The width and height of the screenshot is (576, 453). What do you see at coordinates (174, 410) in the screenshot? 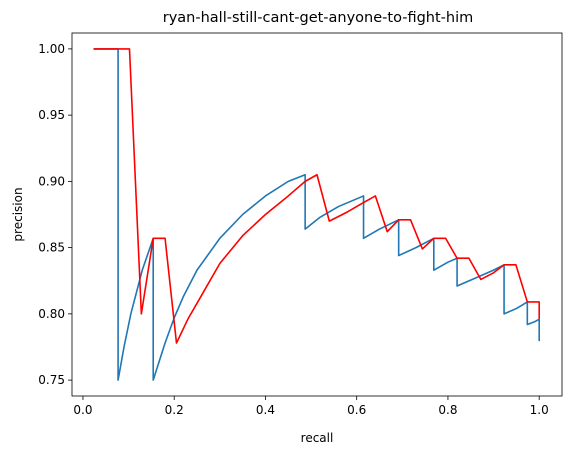
I see `x-tick-label: 0.2` at bounding box center [174, 410].